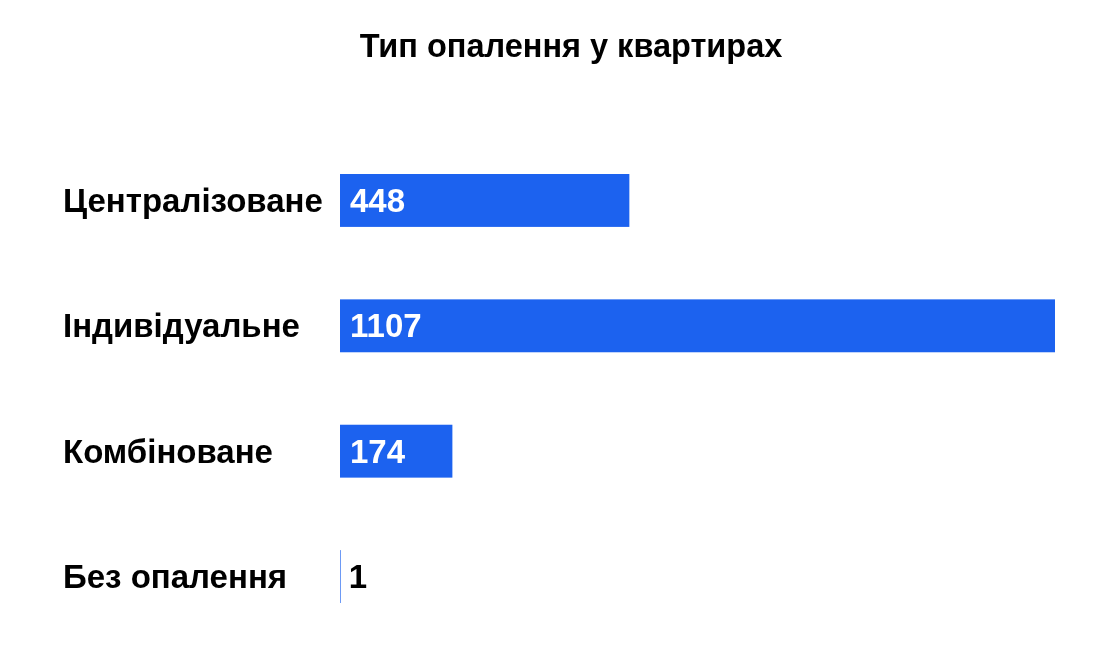  What do you see at coordinates (571, 46) in the screenshot?
I see `chart-title: Тип опалення у квартирах` at bounding box center [571, 46].